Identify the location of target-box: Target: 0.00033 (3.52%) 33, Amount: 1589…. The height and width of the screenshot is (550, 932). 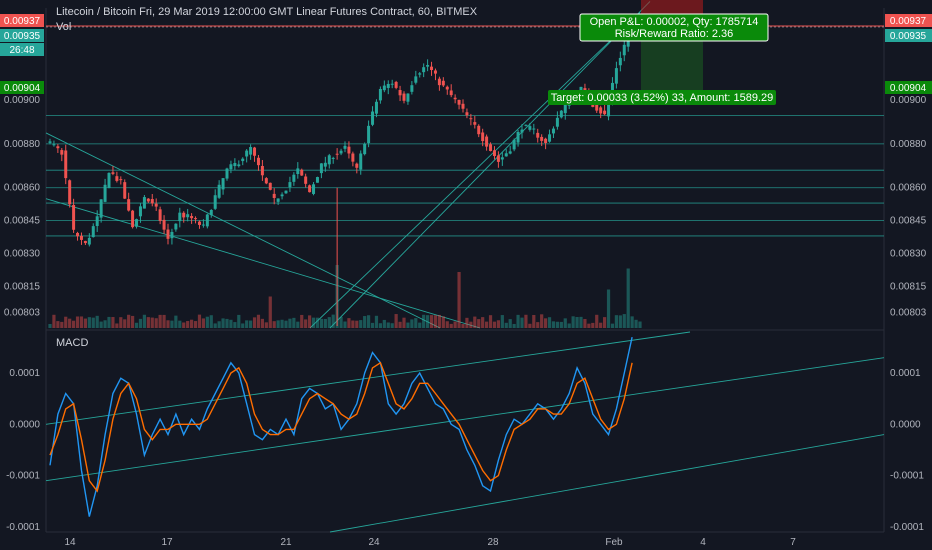
(662, 97).